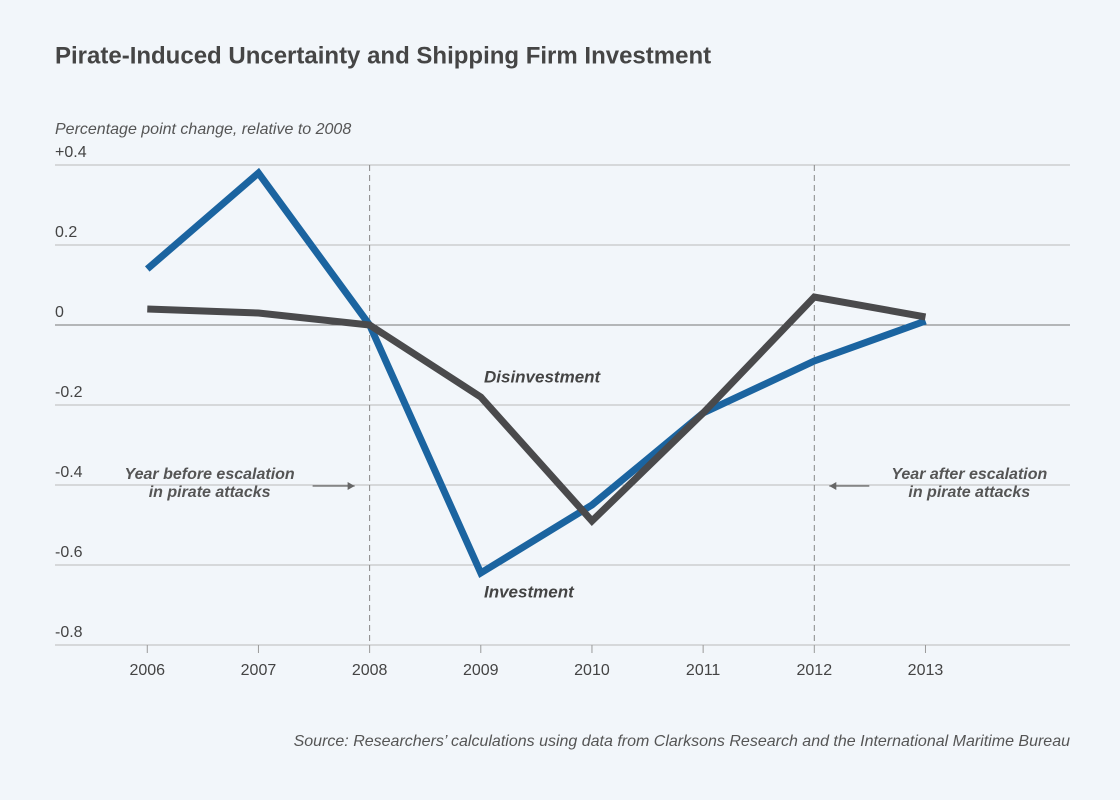 The height and width of the screenshot is (800, 1120). What do you see at coordinates (69, 632) in the screenshot?
I see `y-tick-label: -0.8` at bounding box center [69, 632].